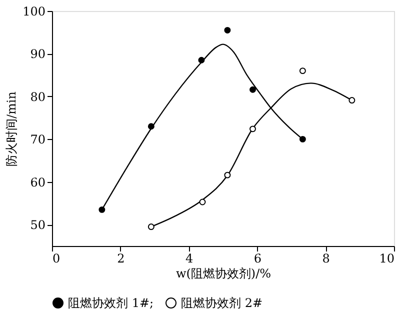  I want to click on x-tick-label: 10, so click(386, 259).